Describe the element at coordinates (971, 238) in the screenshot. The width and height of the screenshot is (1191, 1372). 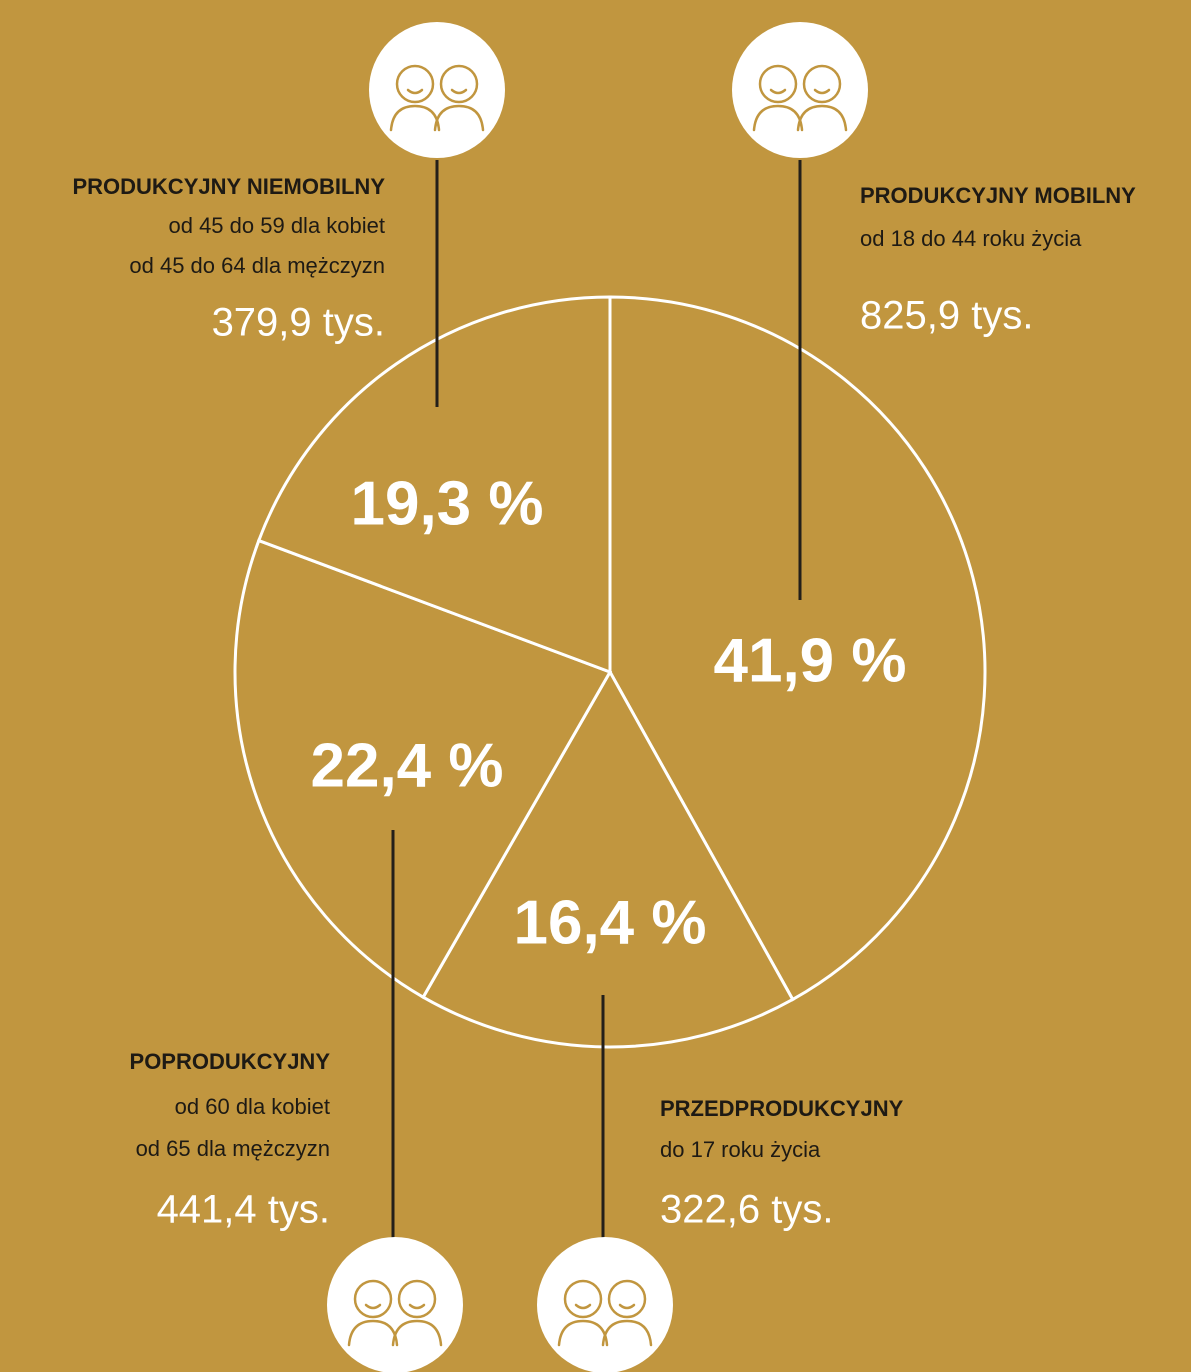
I see `description: od 18 do 44 roku życia` at that location.